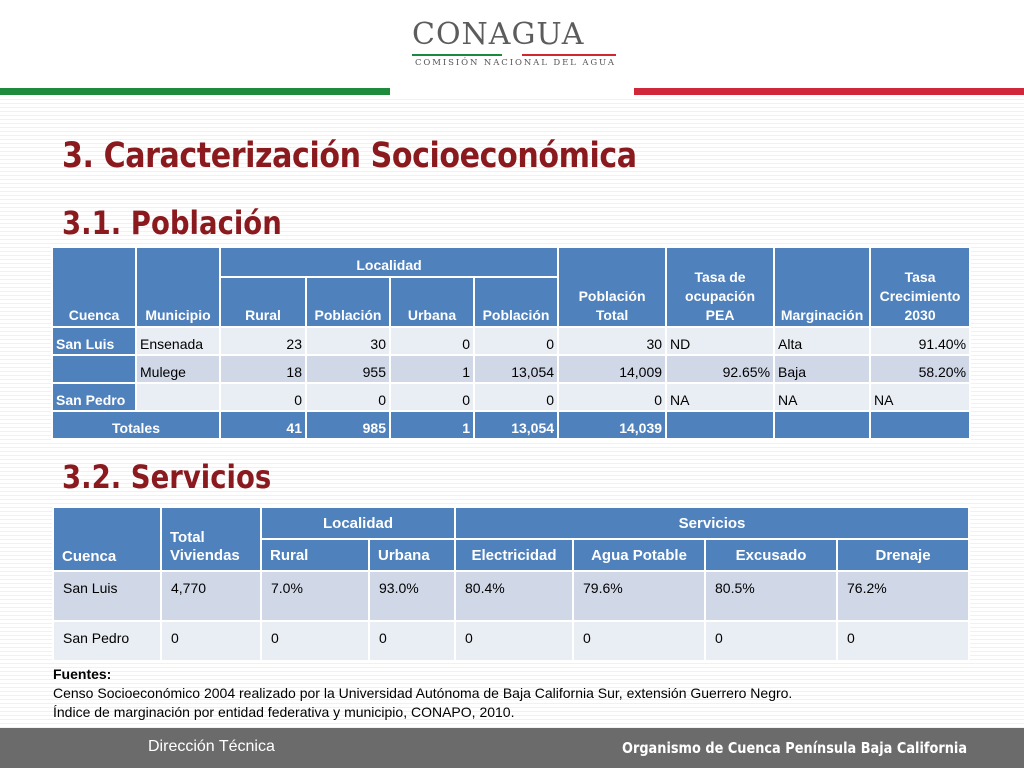 The width and height of the screenshot is (1024, 768). I want to click on logo-name: CONAGUA, so click(498, 34).